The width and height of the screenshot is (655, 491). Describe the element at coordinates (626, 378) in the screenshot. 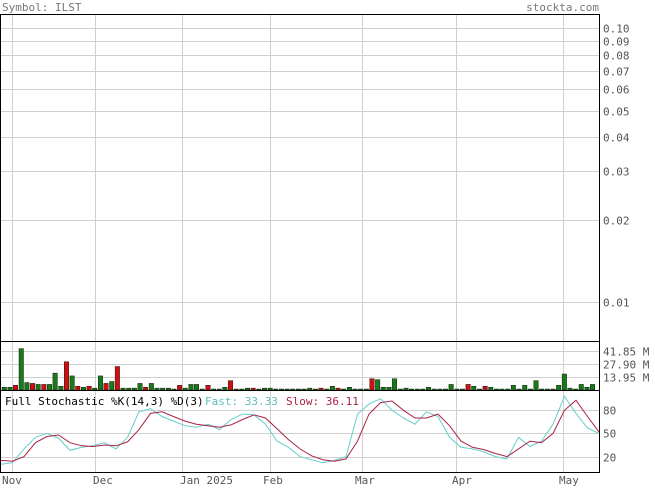

I see `volume-tick-label: 13.95 M` at that location.